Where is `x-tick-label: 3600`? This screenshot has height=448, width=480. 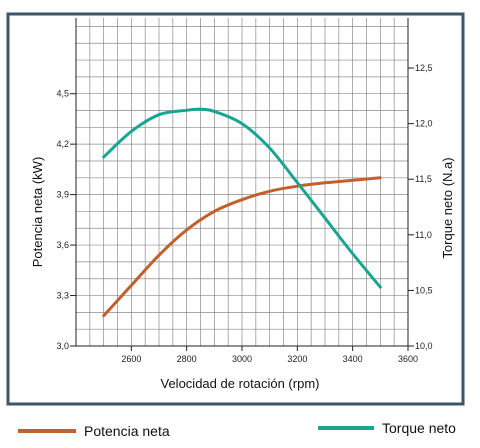 x-tick-label: 3600 is located at coordinates (408, 359).